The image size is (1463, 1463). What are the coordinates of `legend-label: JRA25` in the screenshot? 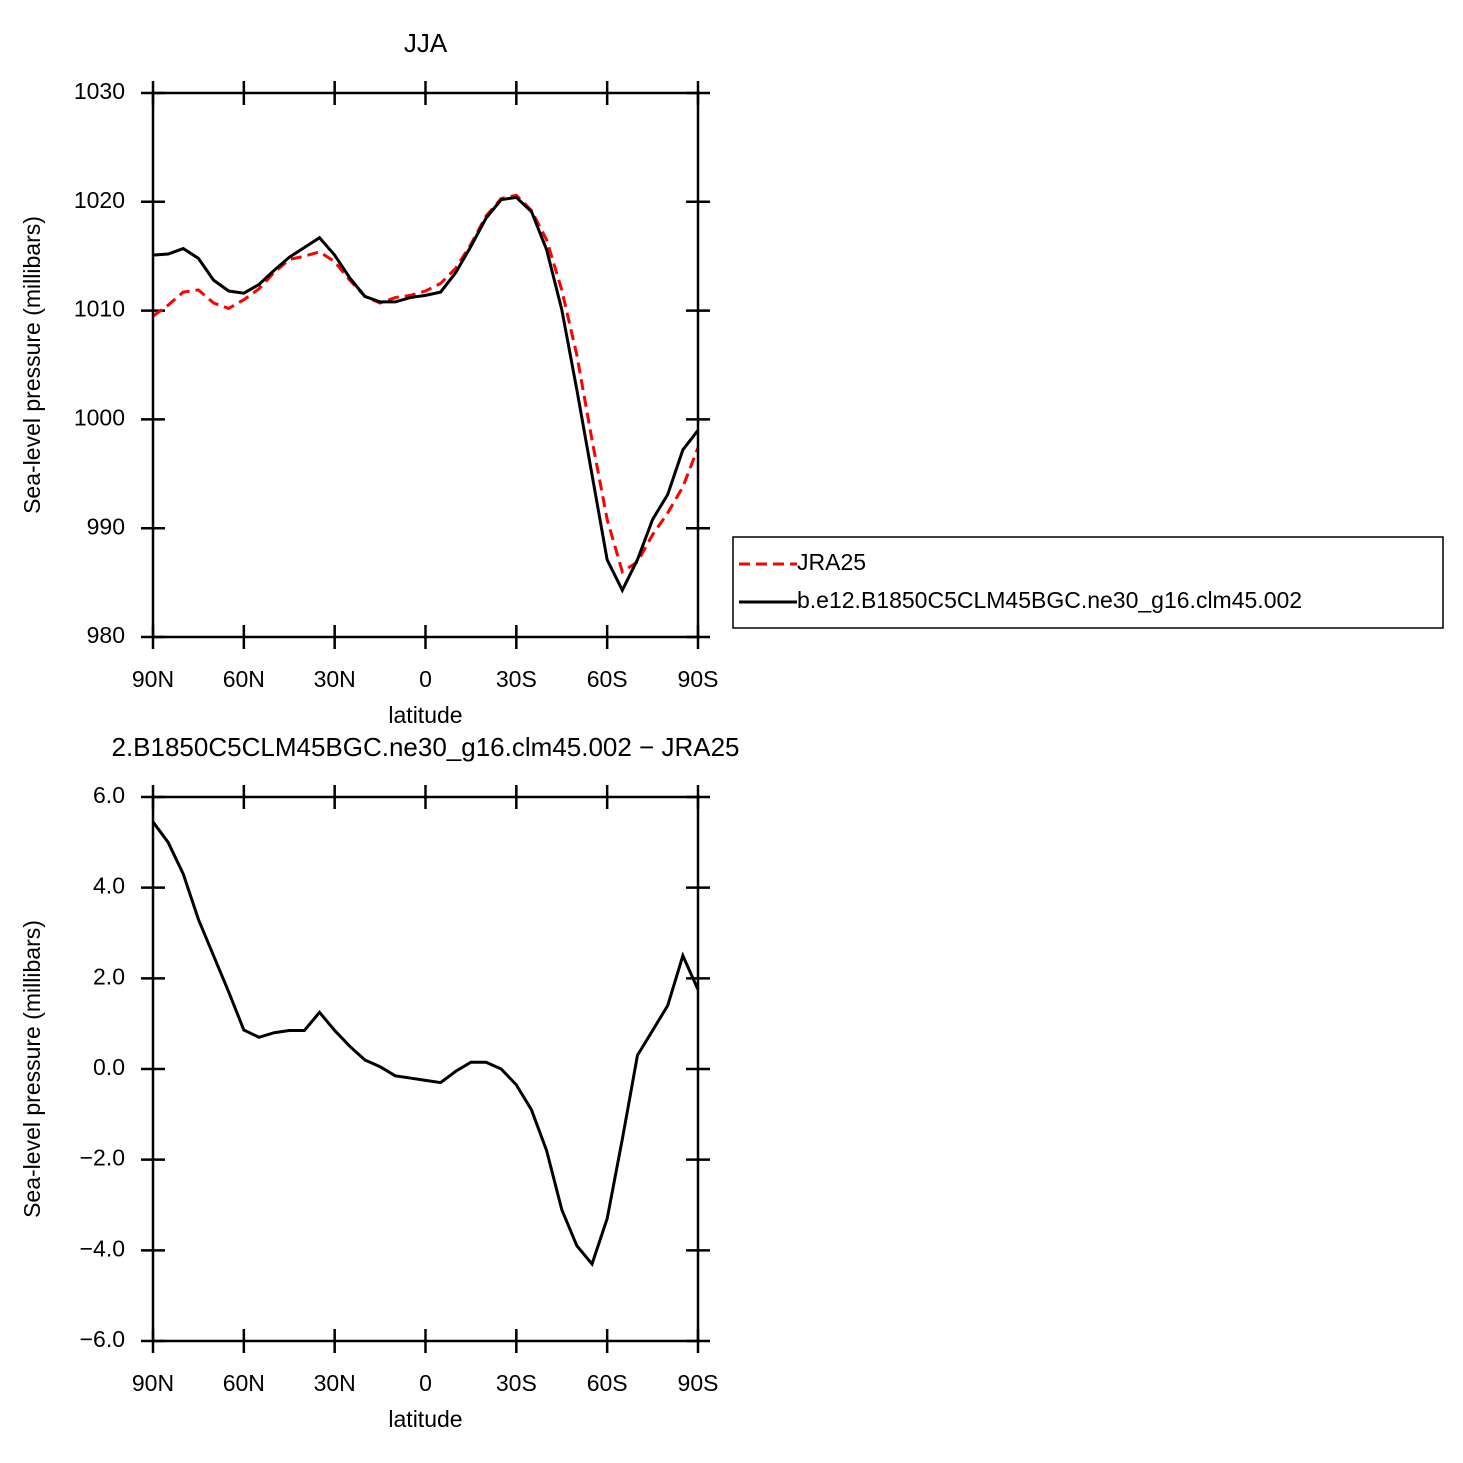 It's located at (831, 562).